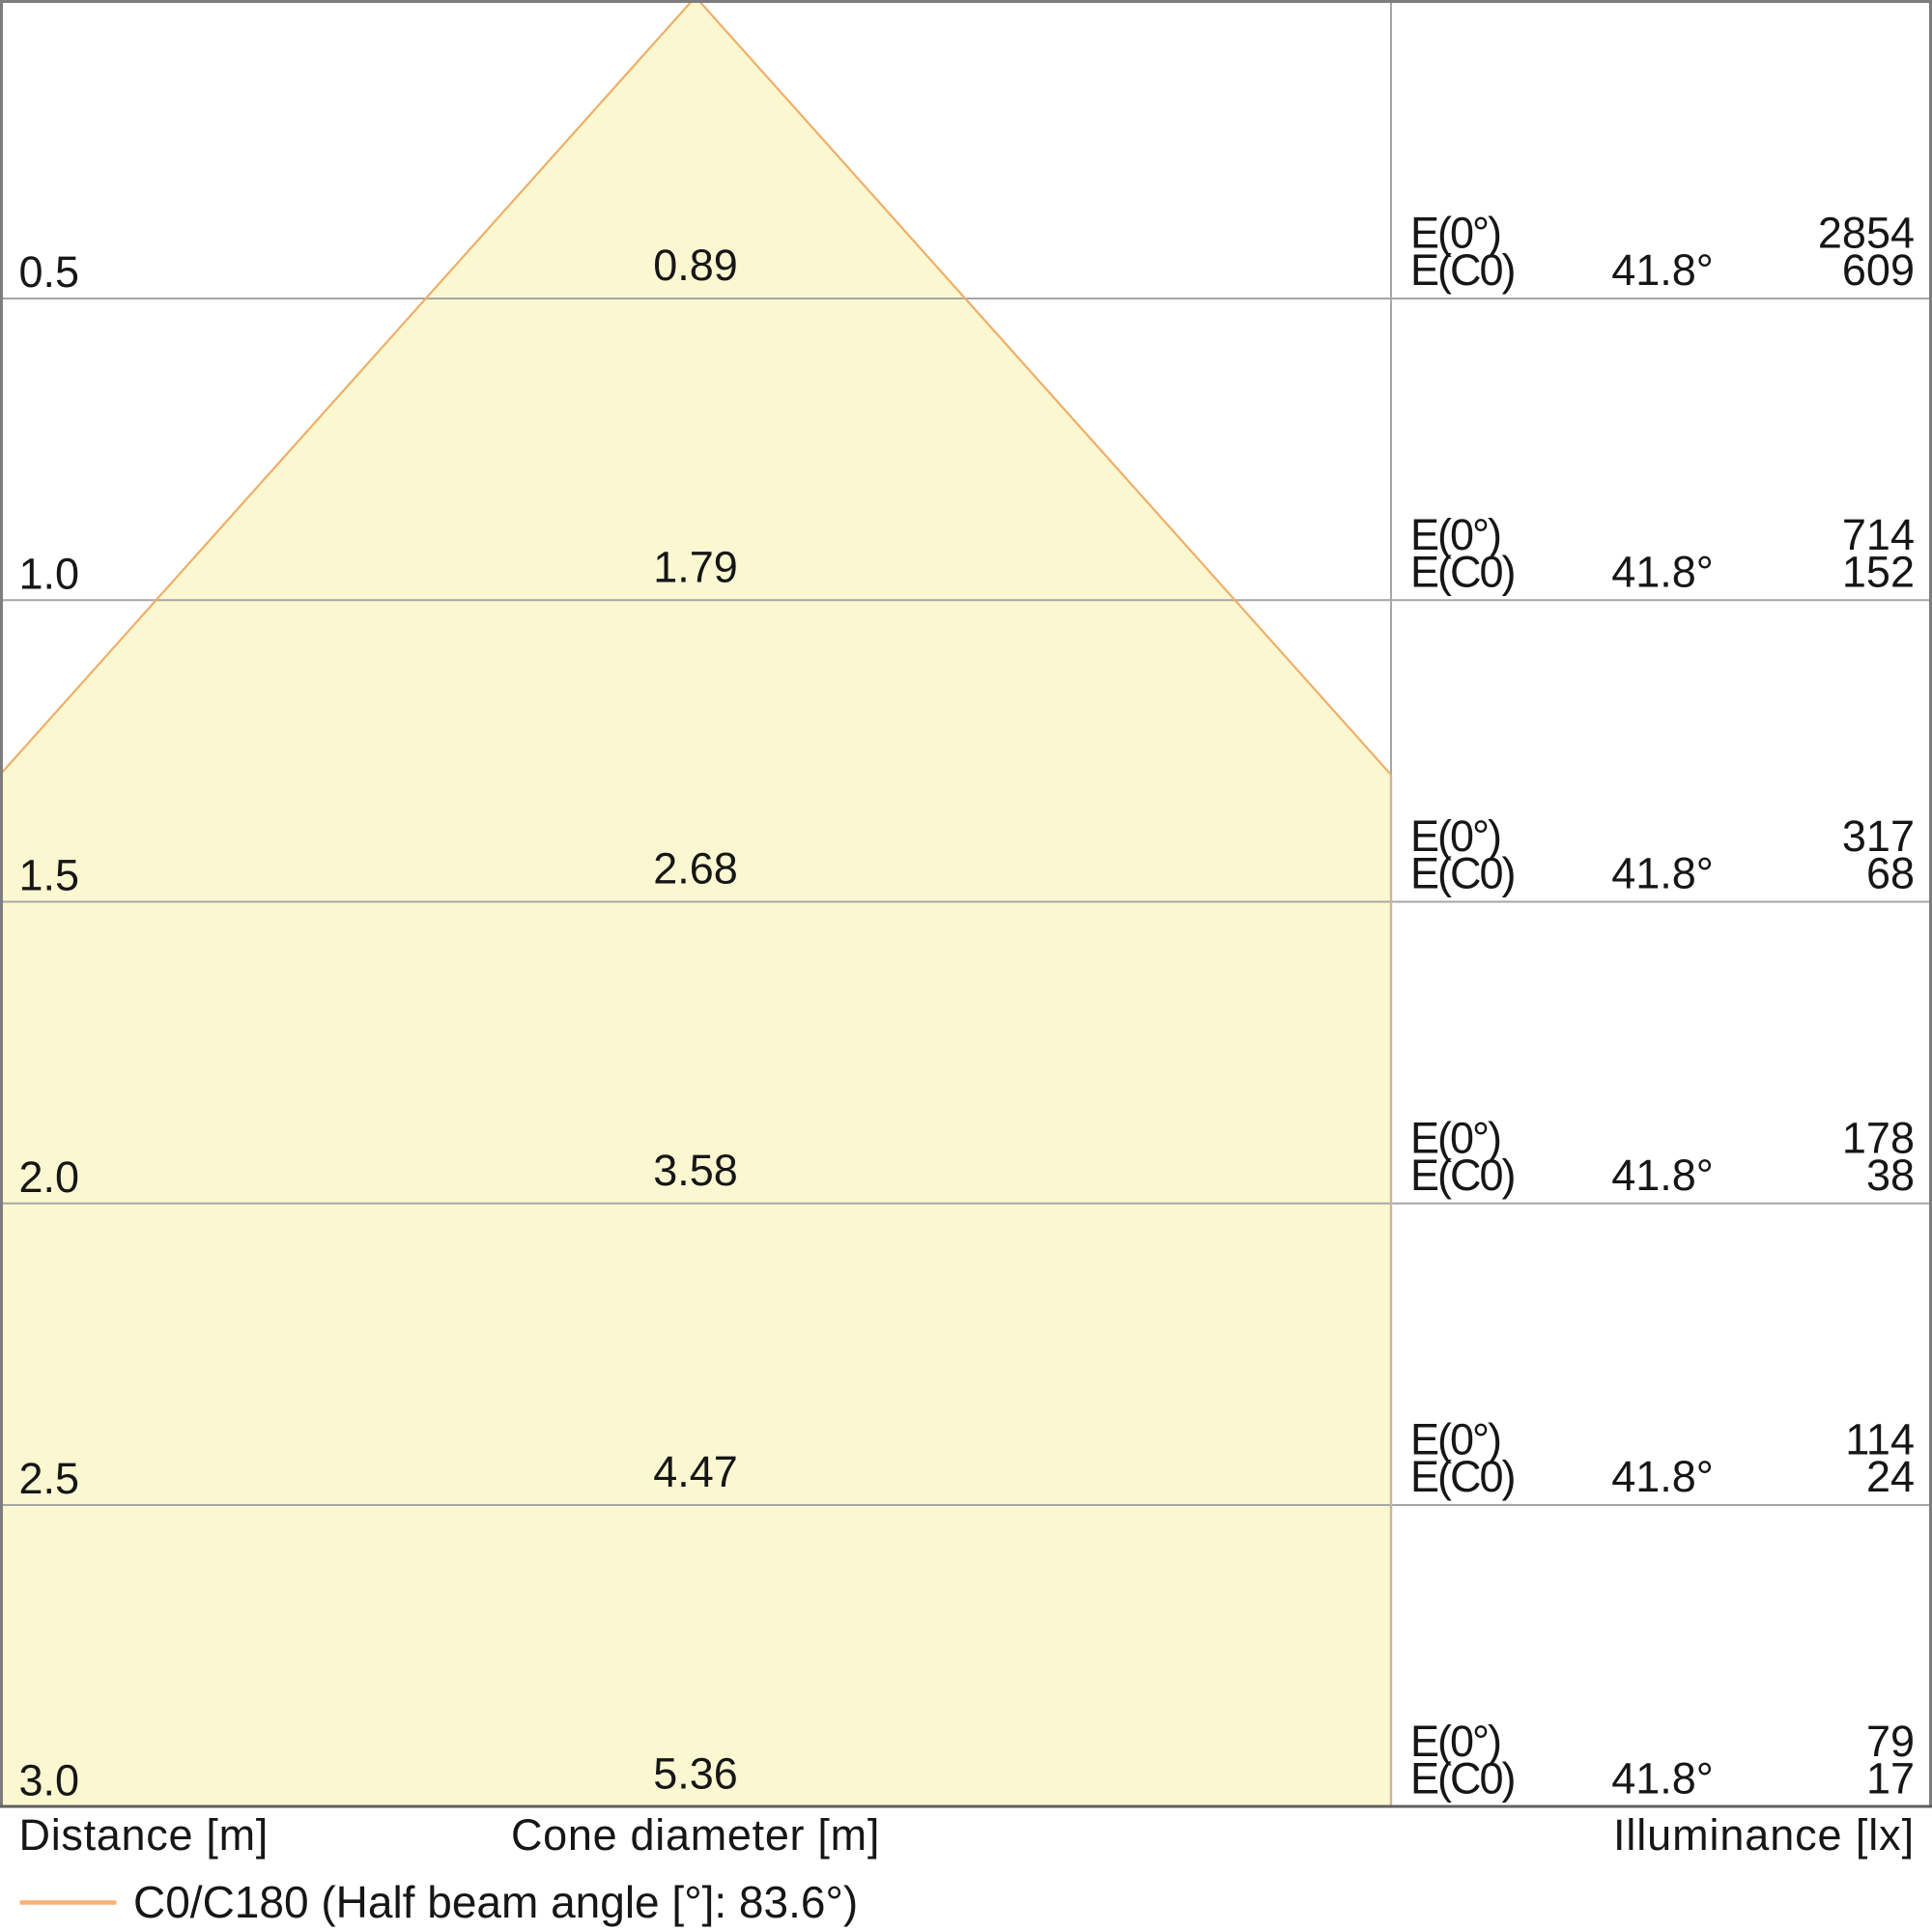  What do you see at coordinates (695, 1170) in the screenshot?
I see `svg-text: 3.58` at bounding box center [695, 1170].